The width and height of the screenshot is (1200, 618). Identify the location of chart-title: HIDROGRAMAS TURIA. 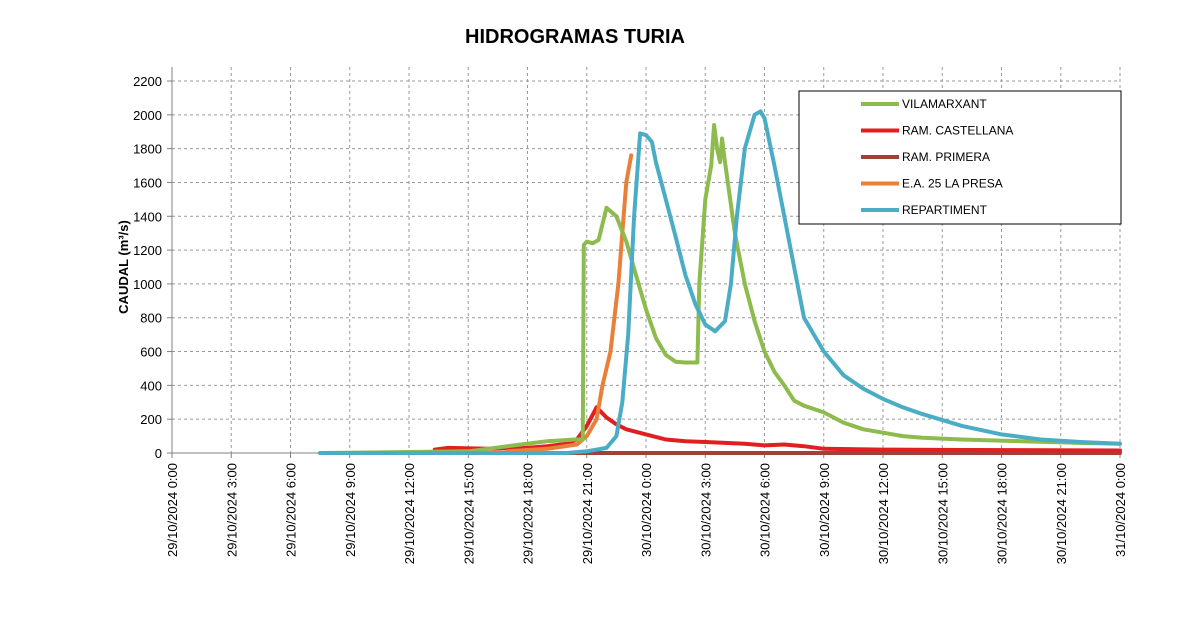
(575, 37).